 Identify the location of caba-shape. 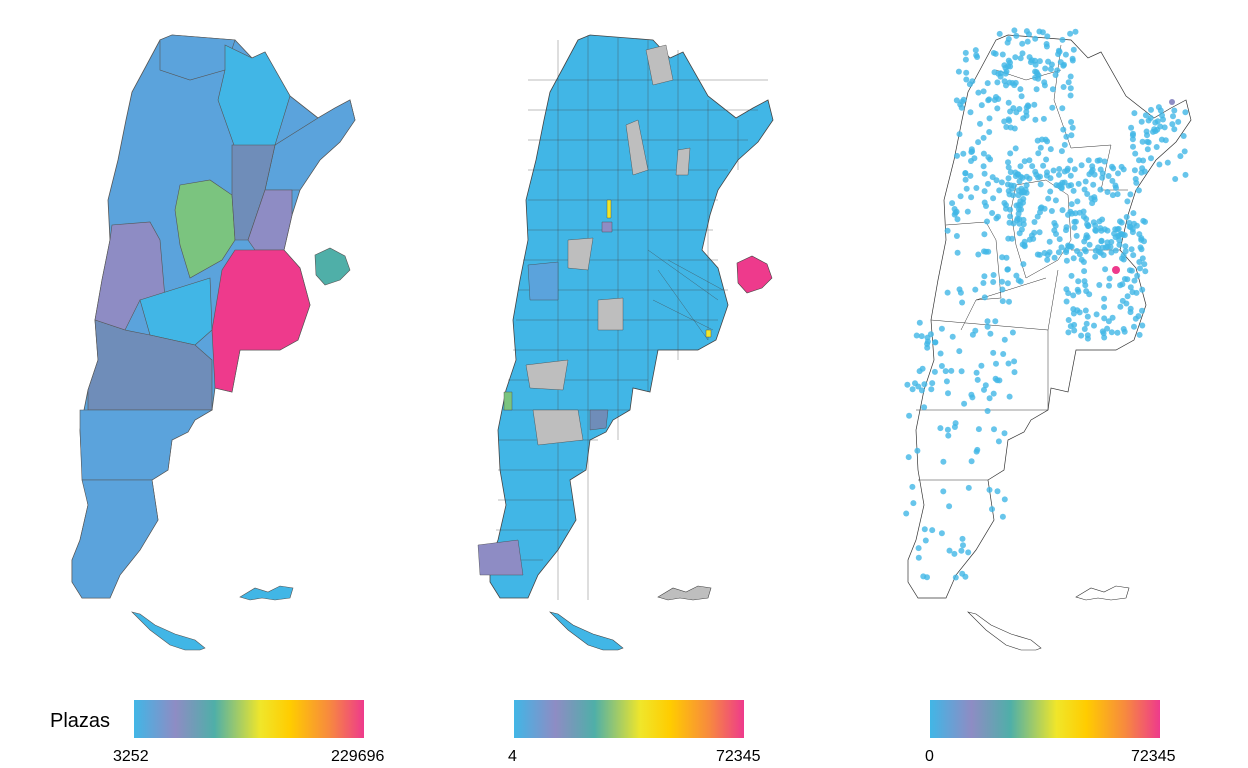
(754, 274).